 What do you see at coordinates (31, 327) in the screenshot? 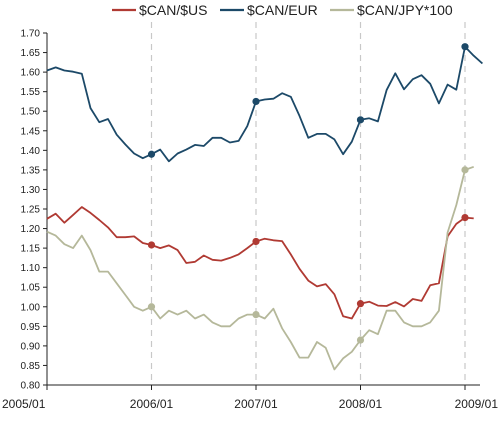
I see `y-tick-label: 0.95` at bounding box center [31, 327].